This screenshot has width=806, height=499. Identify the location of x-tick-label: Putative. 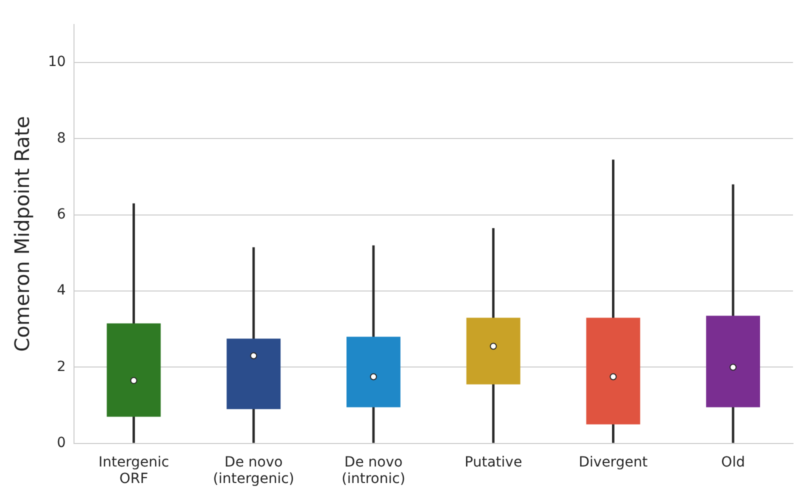
(493, 462).